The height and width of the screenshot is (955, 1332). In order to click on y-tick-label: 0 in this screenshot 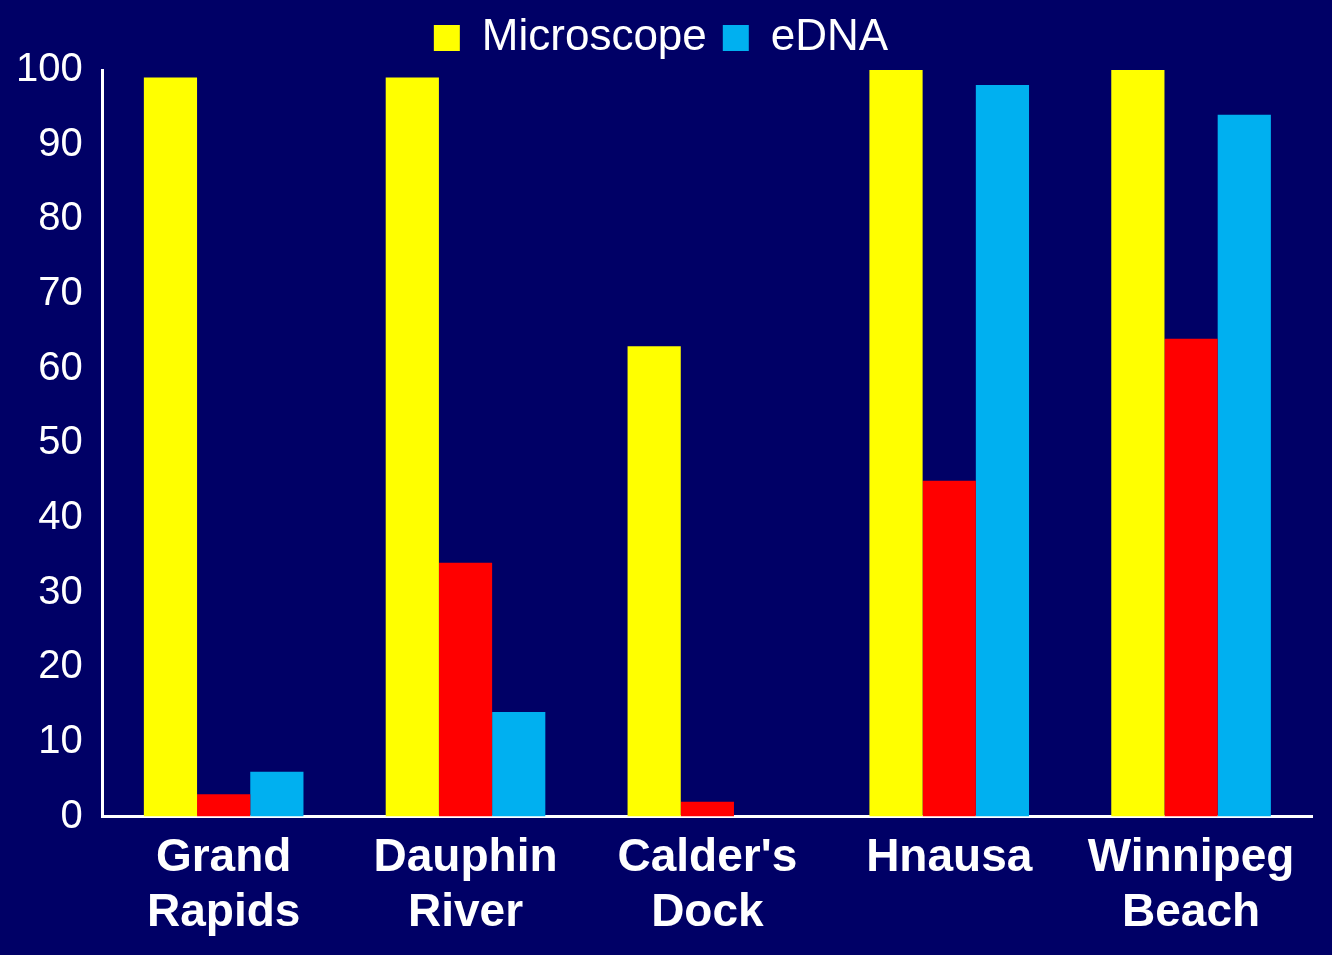, I will do `click(71, 813)`.